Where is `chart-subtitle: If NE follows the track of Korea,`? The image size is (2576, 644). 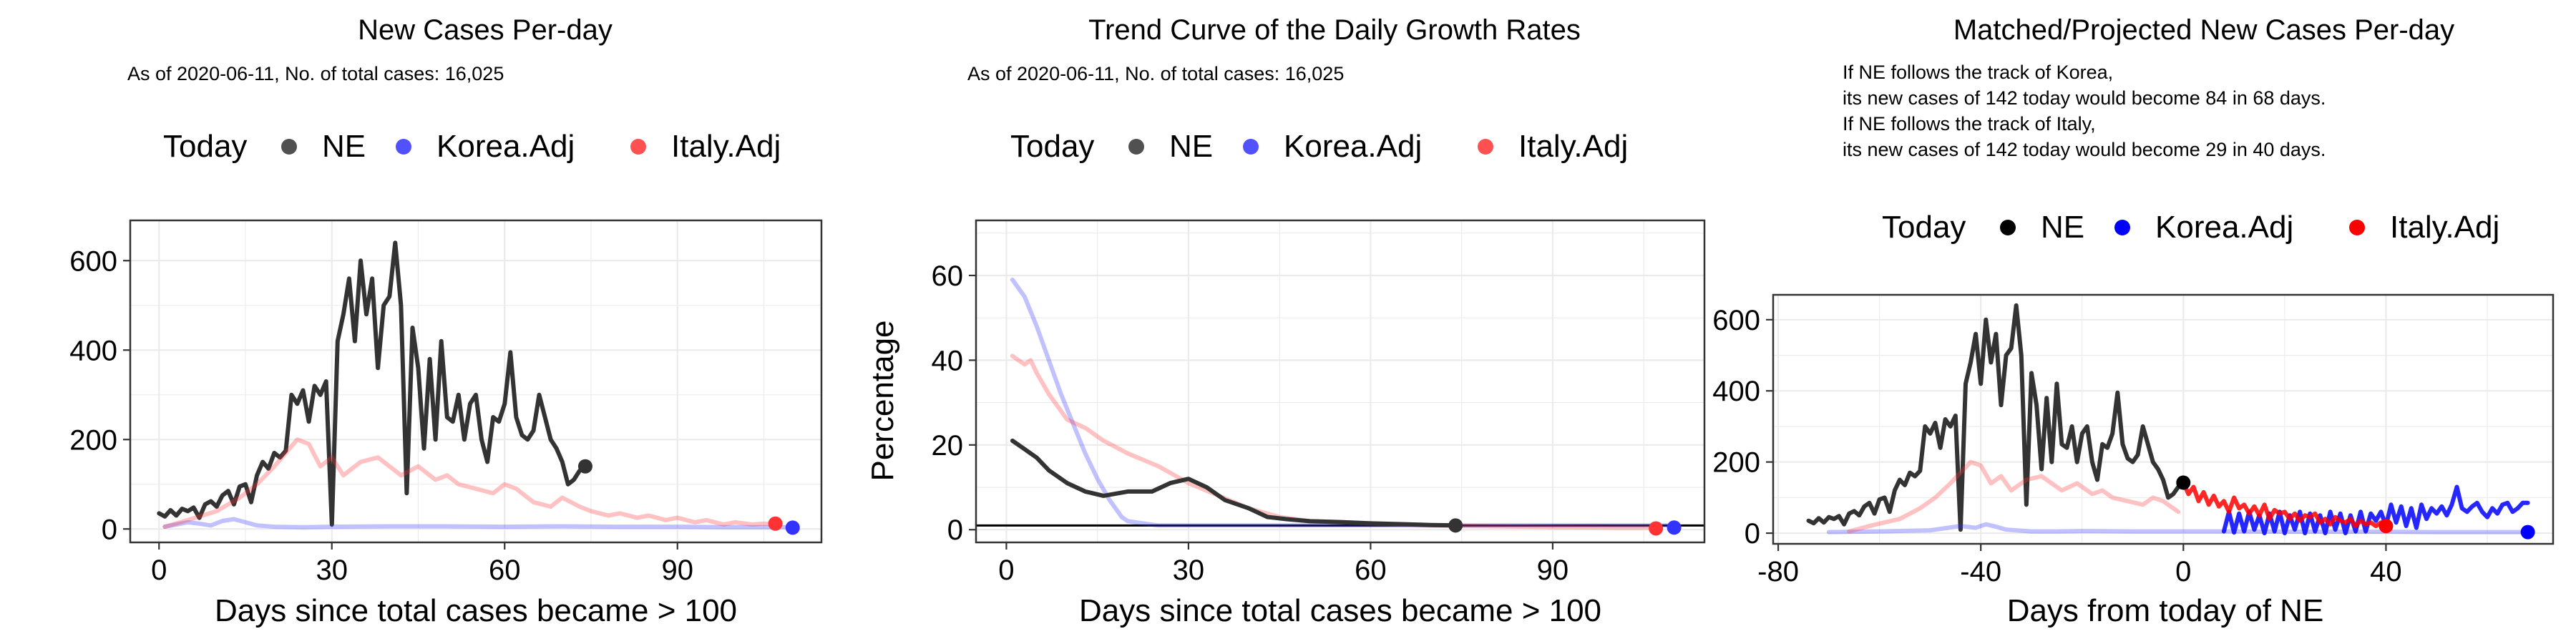 chart-subtitle: If NE follows the track of Korea, is located at coordinates (1978, 72).